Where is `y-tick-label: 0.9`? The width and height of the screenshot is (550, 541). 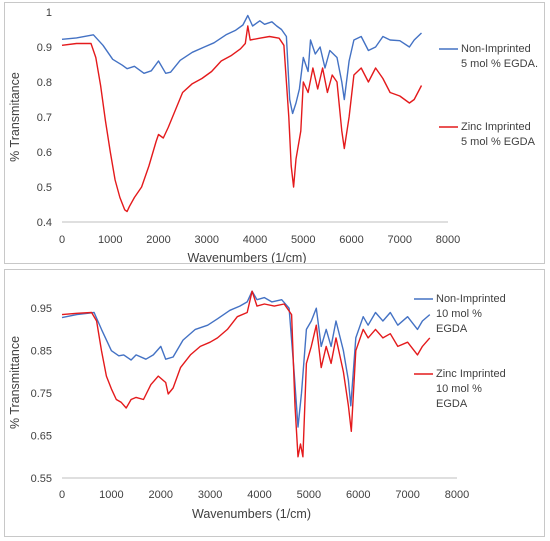
y-tick-label: 0.9 is located at coordinates (44, 48).